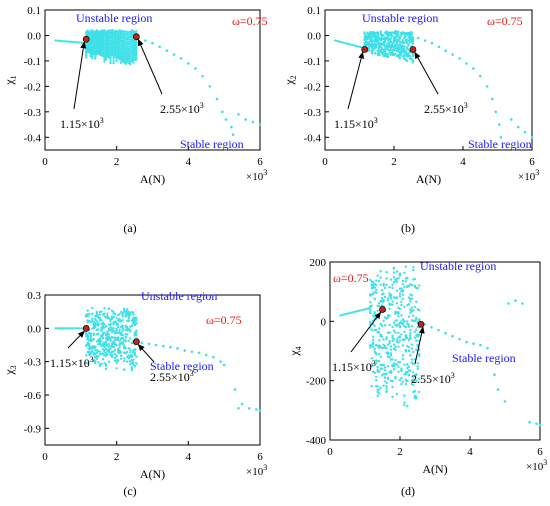  What do you see at coordinates (408, 228) in the screenshot?
I see `panel-label: (b)` at bounding box center [408, 228].